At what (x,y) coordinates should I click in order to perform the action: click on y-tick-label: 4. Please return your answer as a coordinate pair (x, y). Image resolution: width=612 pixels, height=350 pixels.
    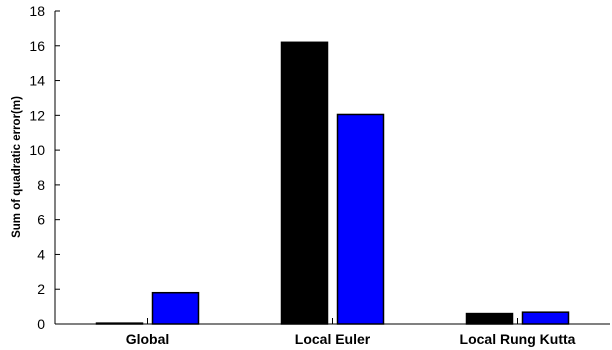
    Looking at the image, I should click on (41, 254).